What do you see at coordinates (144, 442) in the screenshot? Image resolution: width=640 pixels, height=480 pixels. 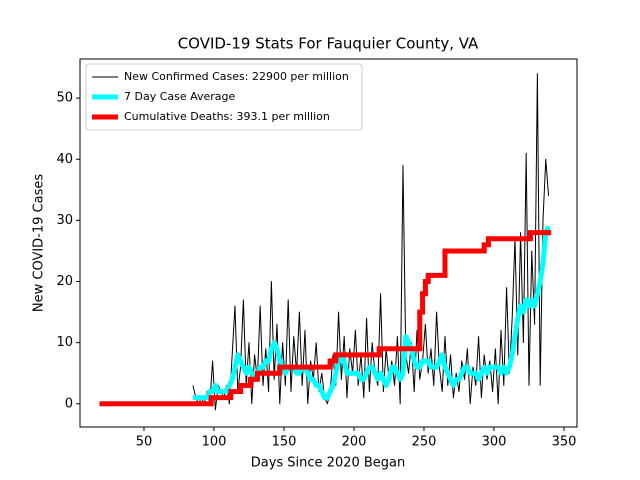 I see `x-tick-label: 50` at bounding box center [144, 442].